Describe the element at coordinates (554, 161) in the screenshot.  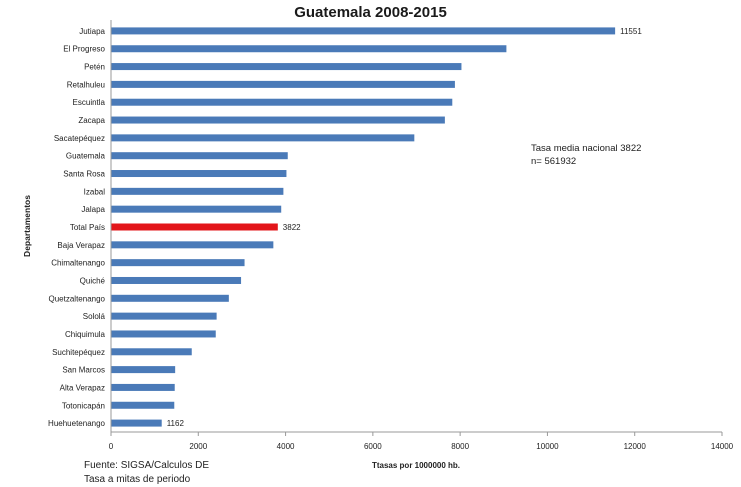
I see `annotation-line-2: n= 561932` at that location.